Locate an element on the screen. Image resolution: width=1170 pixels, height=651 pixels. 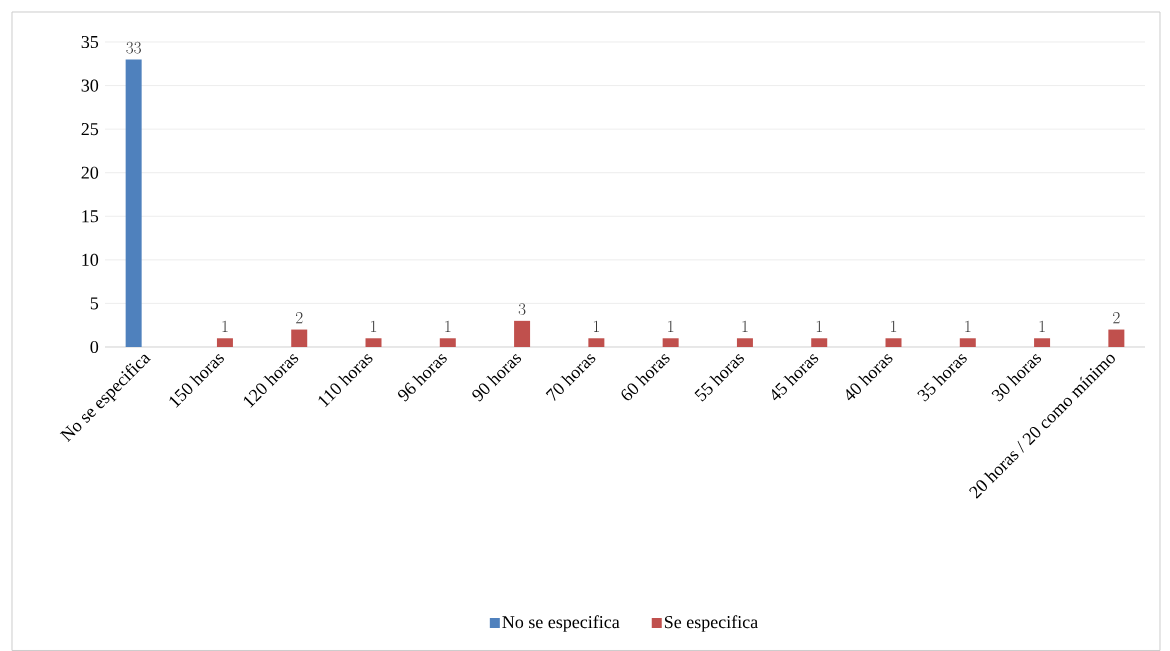
y-tick-label: 15 is located at coordinates (90, 216).